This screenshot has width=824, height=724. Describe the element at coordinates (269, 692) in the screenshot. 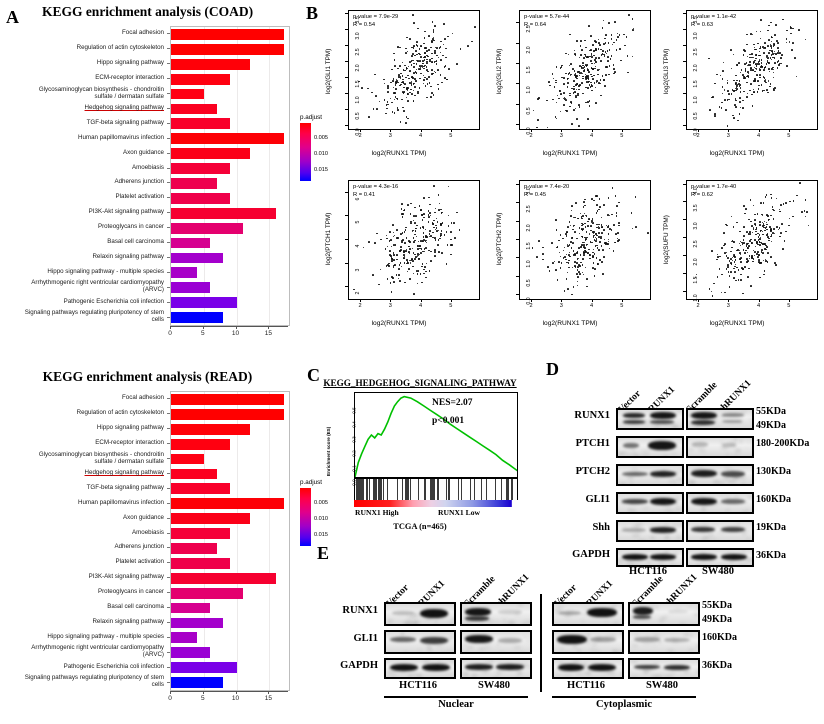

I see `kegg-x-tickmark` at that location.